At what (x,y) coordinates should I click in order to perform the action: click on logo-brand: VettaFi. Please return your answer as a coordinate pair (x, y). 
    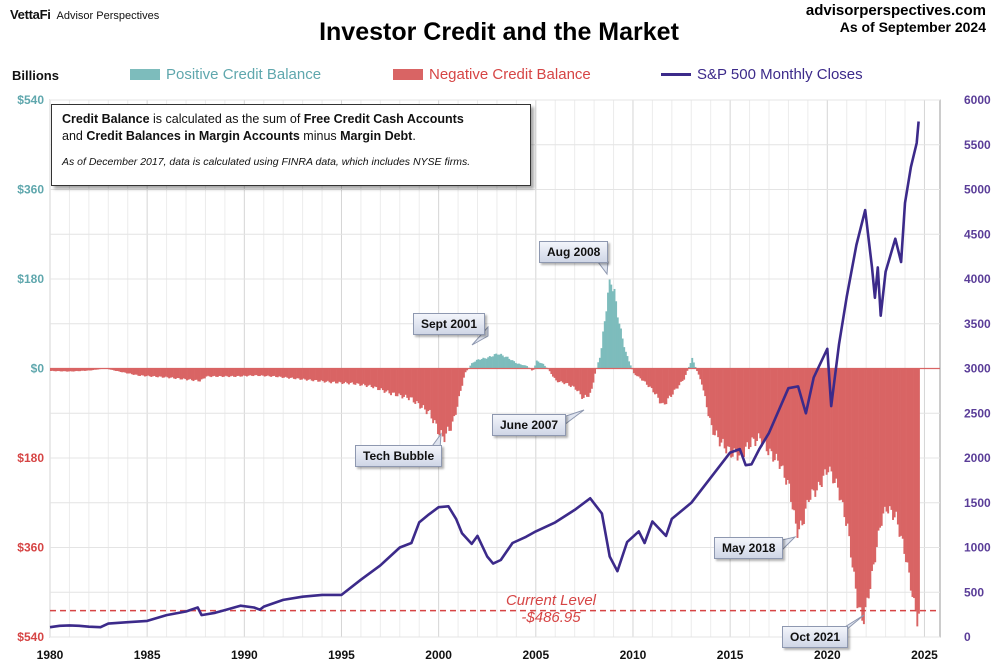
    Looking at the image, I should click on (30, 14).